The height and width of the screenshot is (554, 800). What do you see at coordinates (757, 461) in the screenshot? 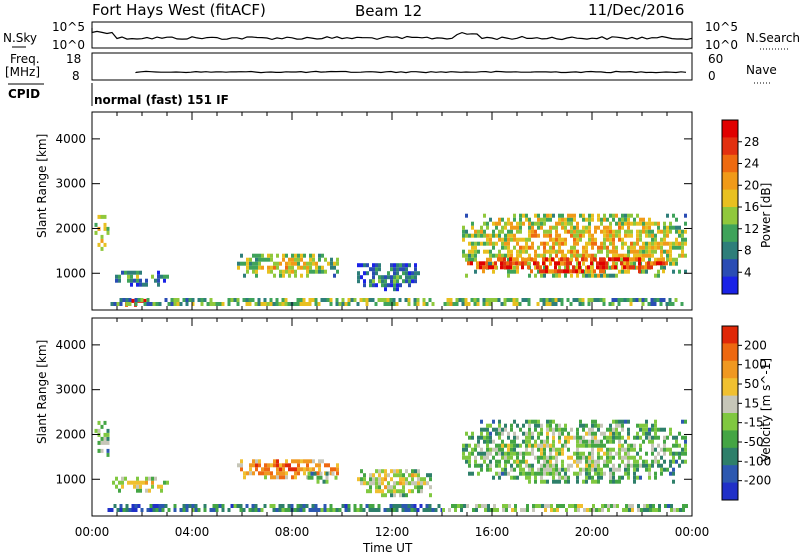
I see `velocity-colorbar-tick-label: -100` at bounding box center [757, 461].